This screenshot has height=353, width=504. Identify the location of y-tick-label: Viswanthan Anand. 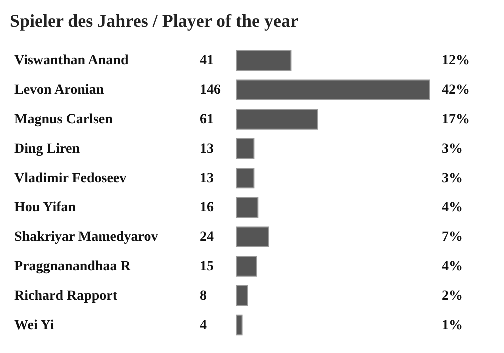
(71, 61).